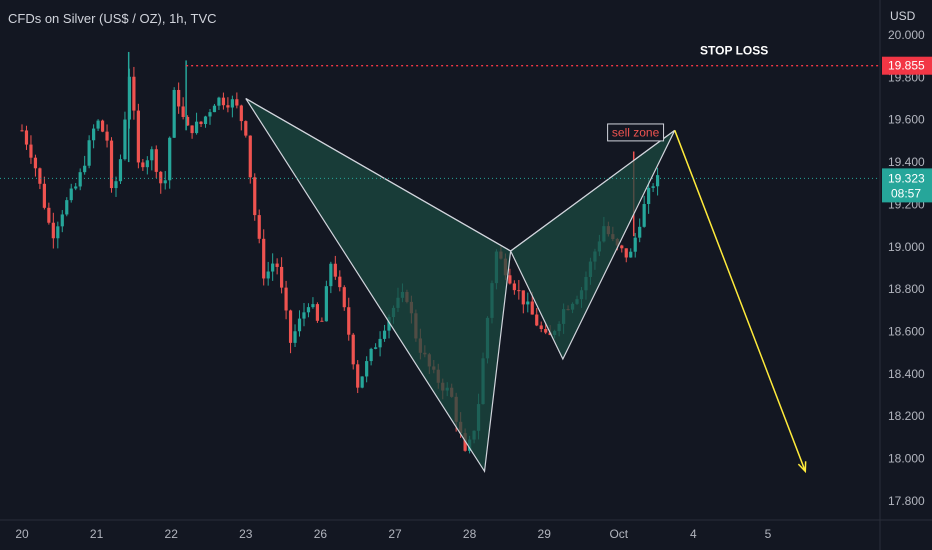  What do you see at coordinates (618, 534) in the screenshot?
I see `x-tick-label: Oct` at bounding box center [618, 534].